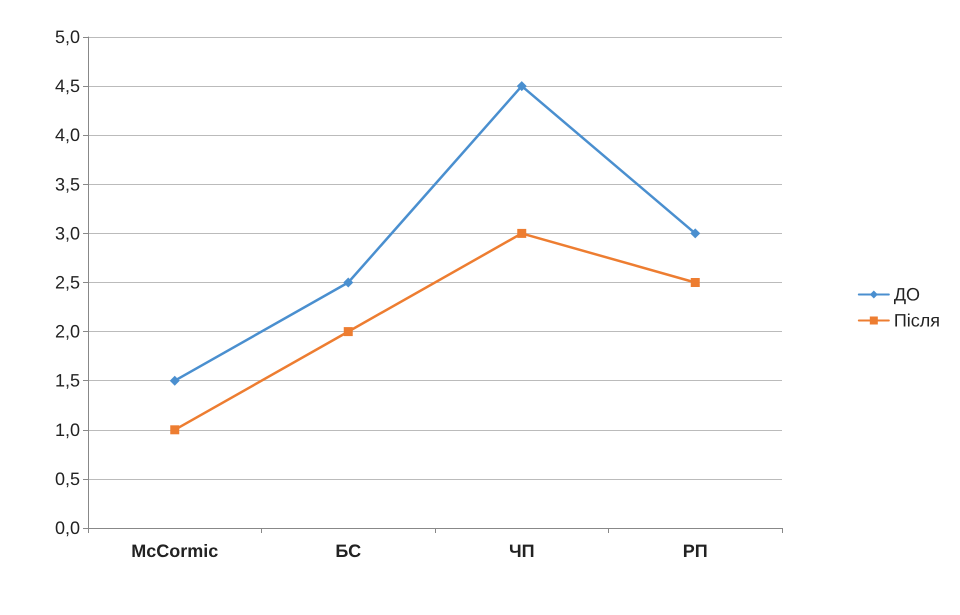 Image resolution: width=960 pixels, height=615 pixels. What do you see at coordinates (67, 37) in the screenshot?
I see `y-tick-label: 5,0` at bounding box center [67, 37].